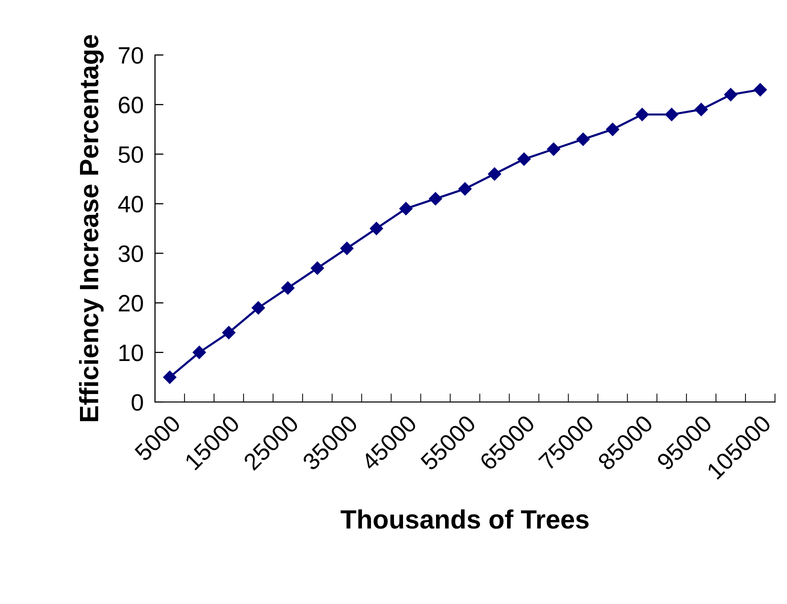  Describe the element at coordinates (137, 402) in the screenshot. I see `y-tick-label: 0` at that location.